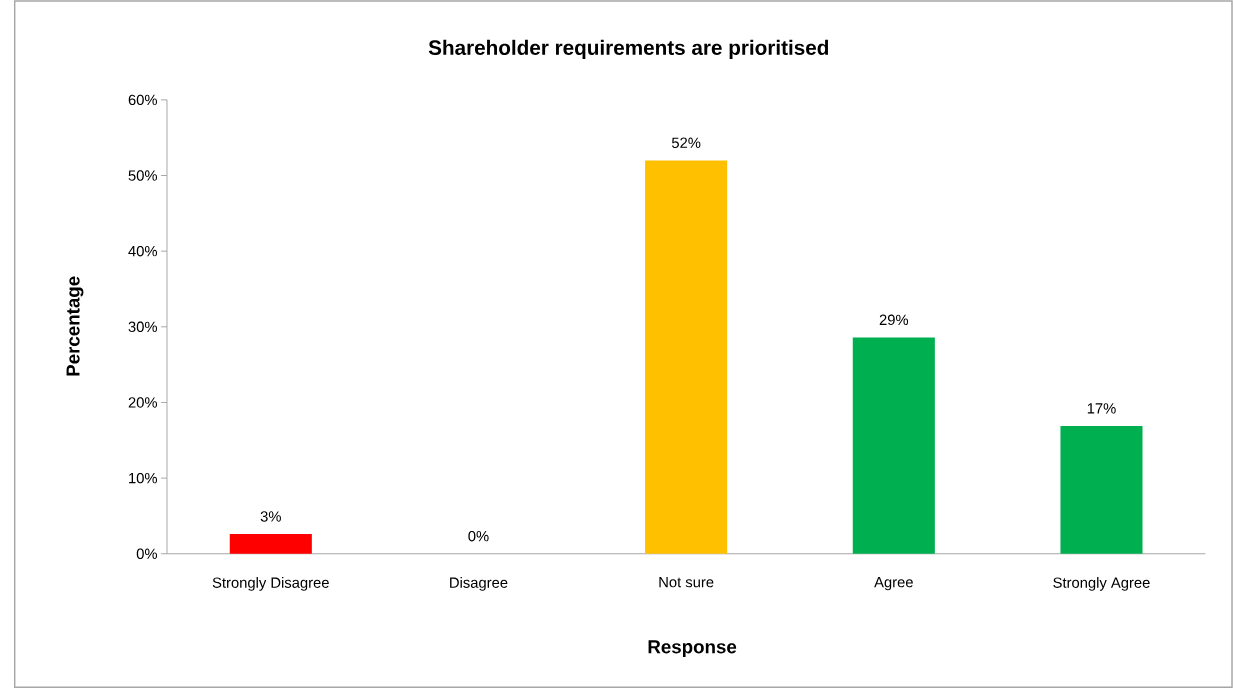 The height and width of the screenshot is (688, 1233). I want to click on chart-title: Shareholder requirements are prioritised, so click(628, 49).